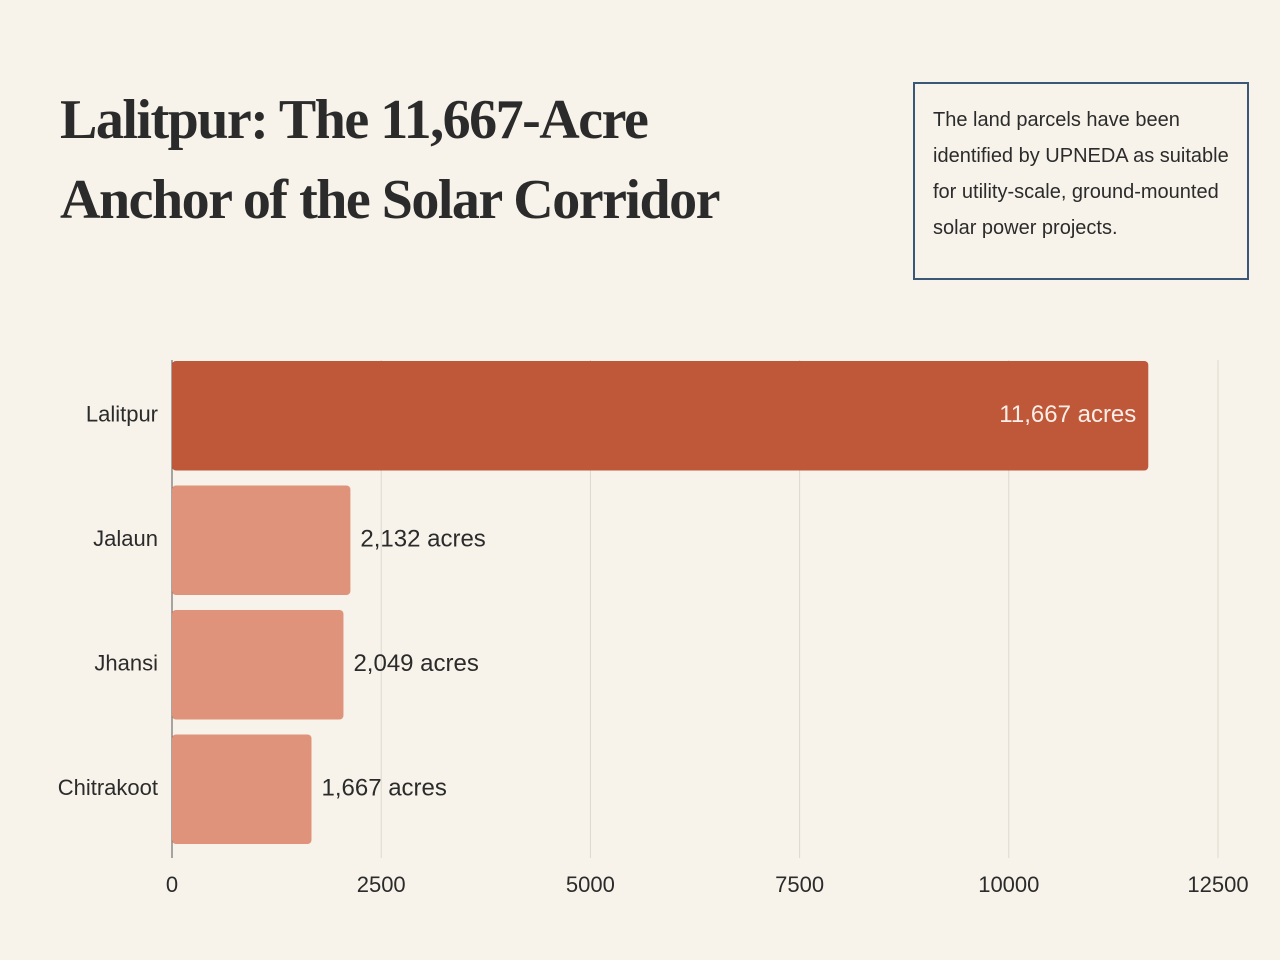 The image size is (1280, 960). Describe the element at coordinates (1217, 884) in the screenshot. I see `x-tick-label: 12500` at that location.